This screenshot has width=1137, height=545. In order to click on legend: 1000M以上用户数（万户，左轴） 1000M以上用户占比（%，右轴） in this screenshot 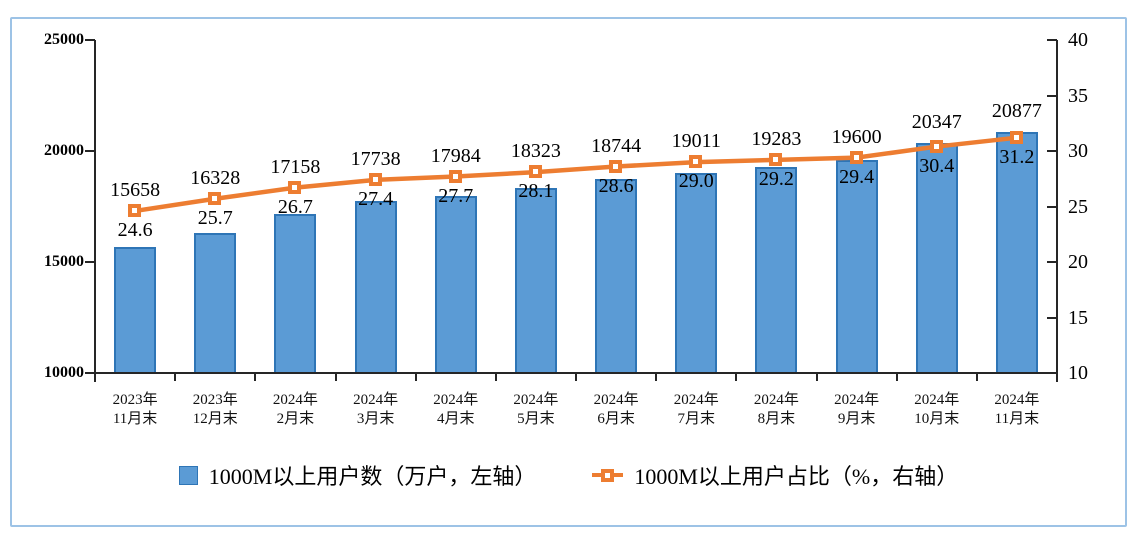, I will do `click(568, 475)`.